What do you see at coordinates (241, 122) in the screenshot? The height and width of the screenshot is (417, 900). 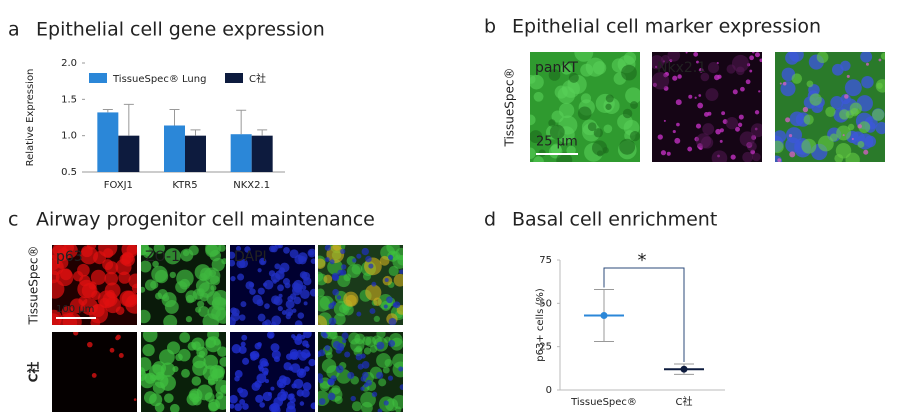 I see `error-bar` at bounding box center [241, 122].